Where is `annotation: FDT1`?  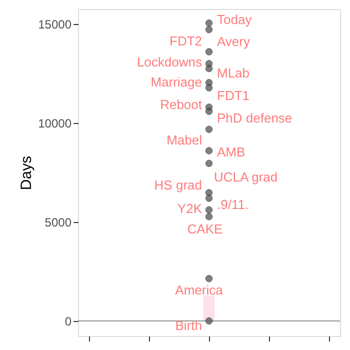
annotation: FDT1 is located at coordinates (233, 95).